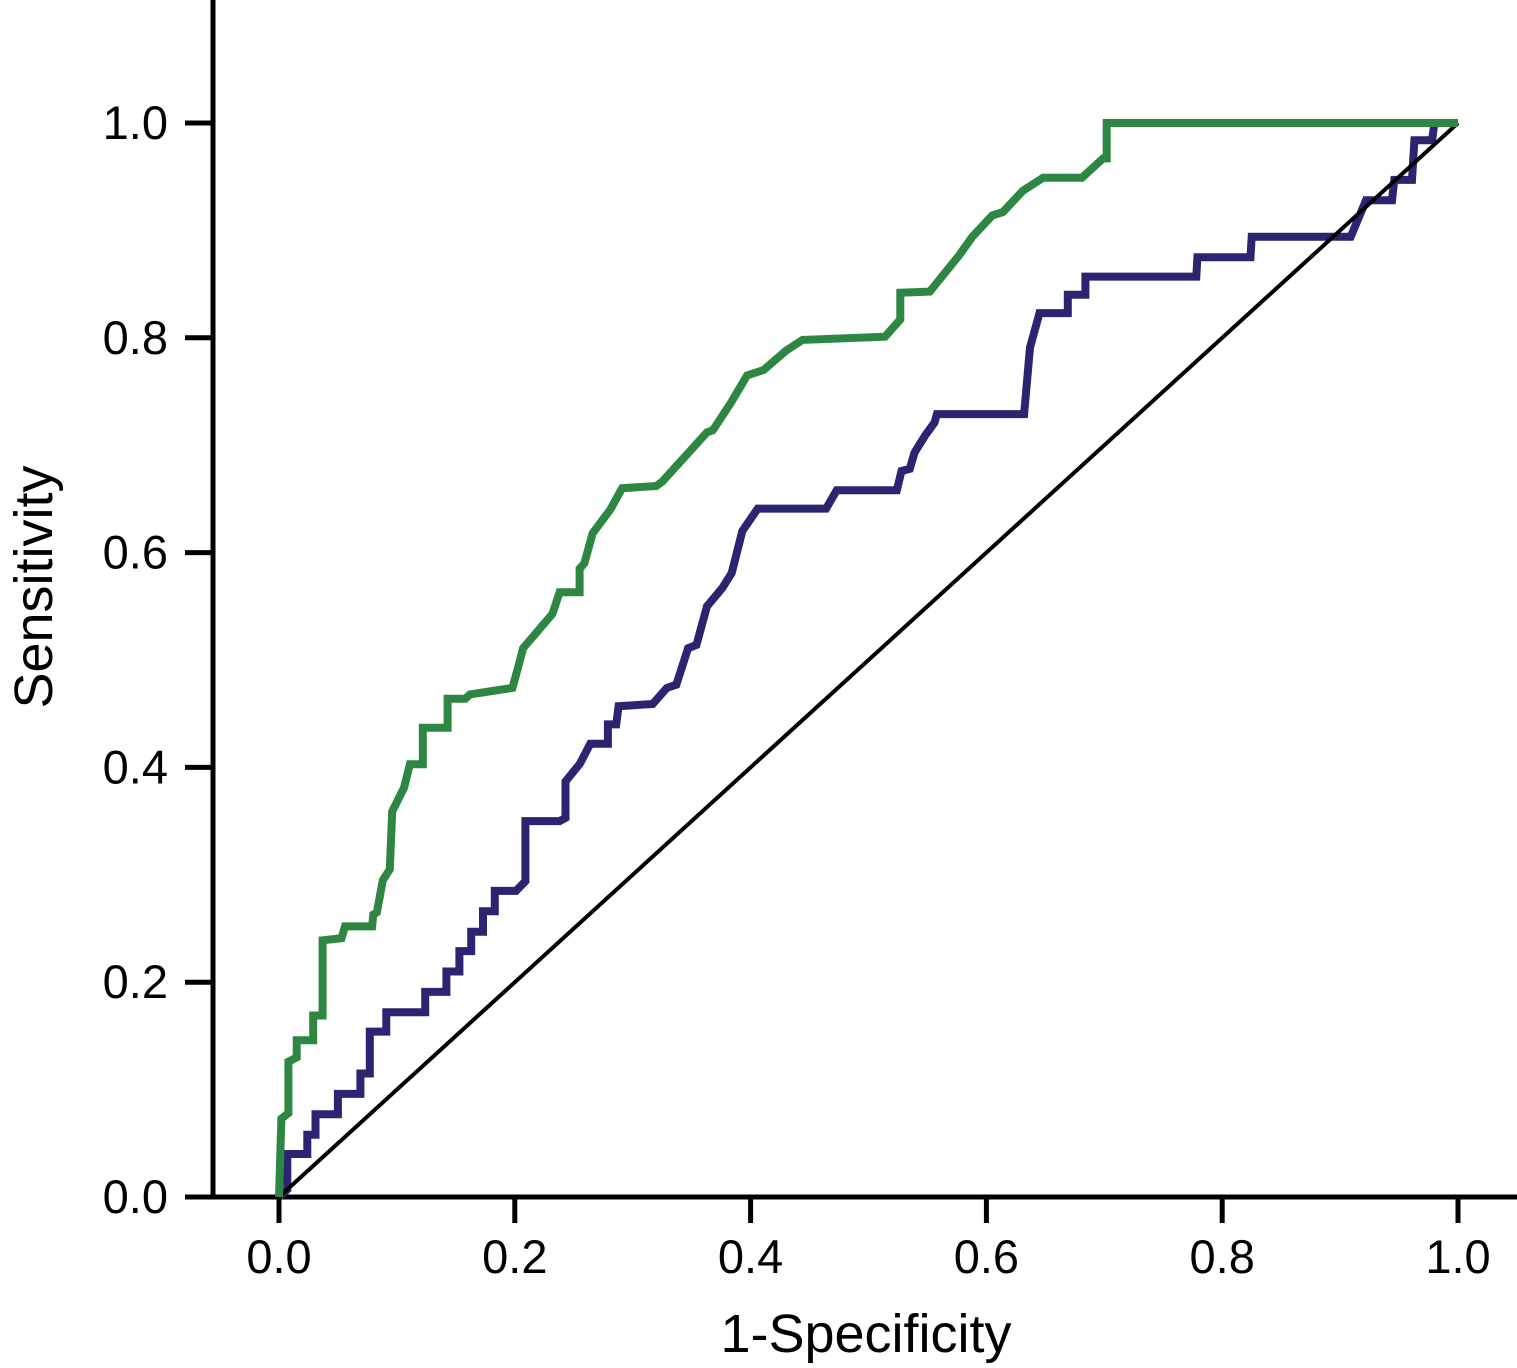 Image resolution: width=1517 pixels, height=1368 pixels. I want to click on x-axis-ticks: 0.0 0.2 0.4 0.6 0.8 1.0, so click(868, 1240).